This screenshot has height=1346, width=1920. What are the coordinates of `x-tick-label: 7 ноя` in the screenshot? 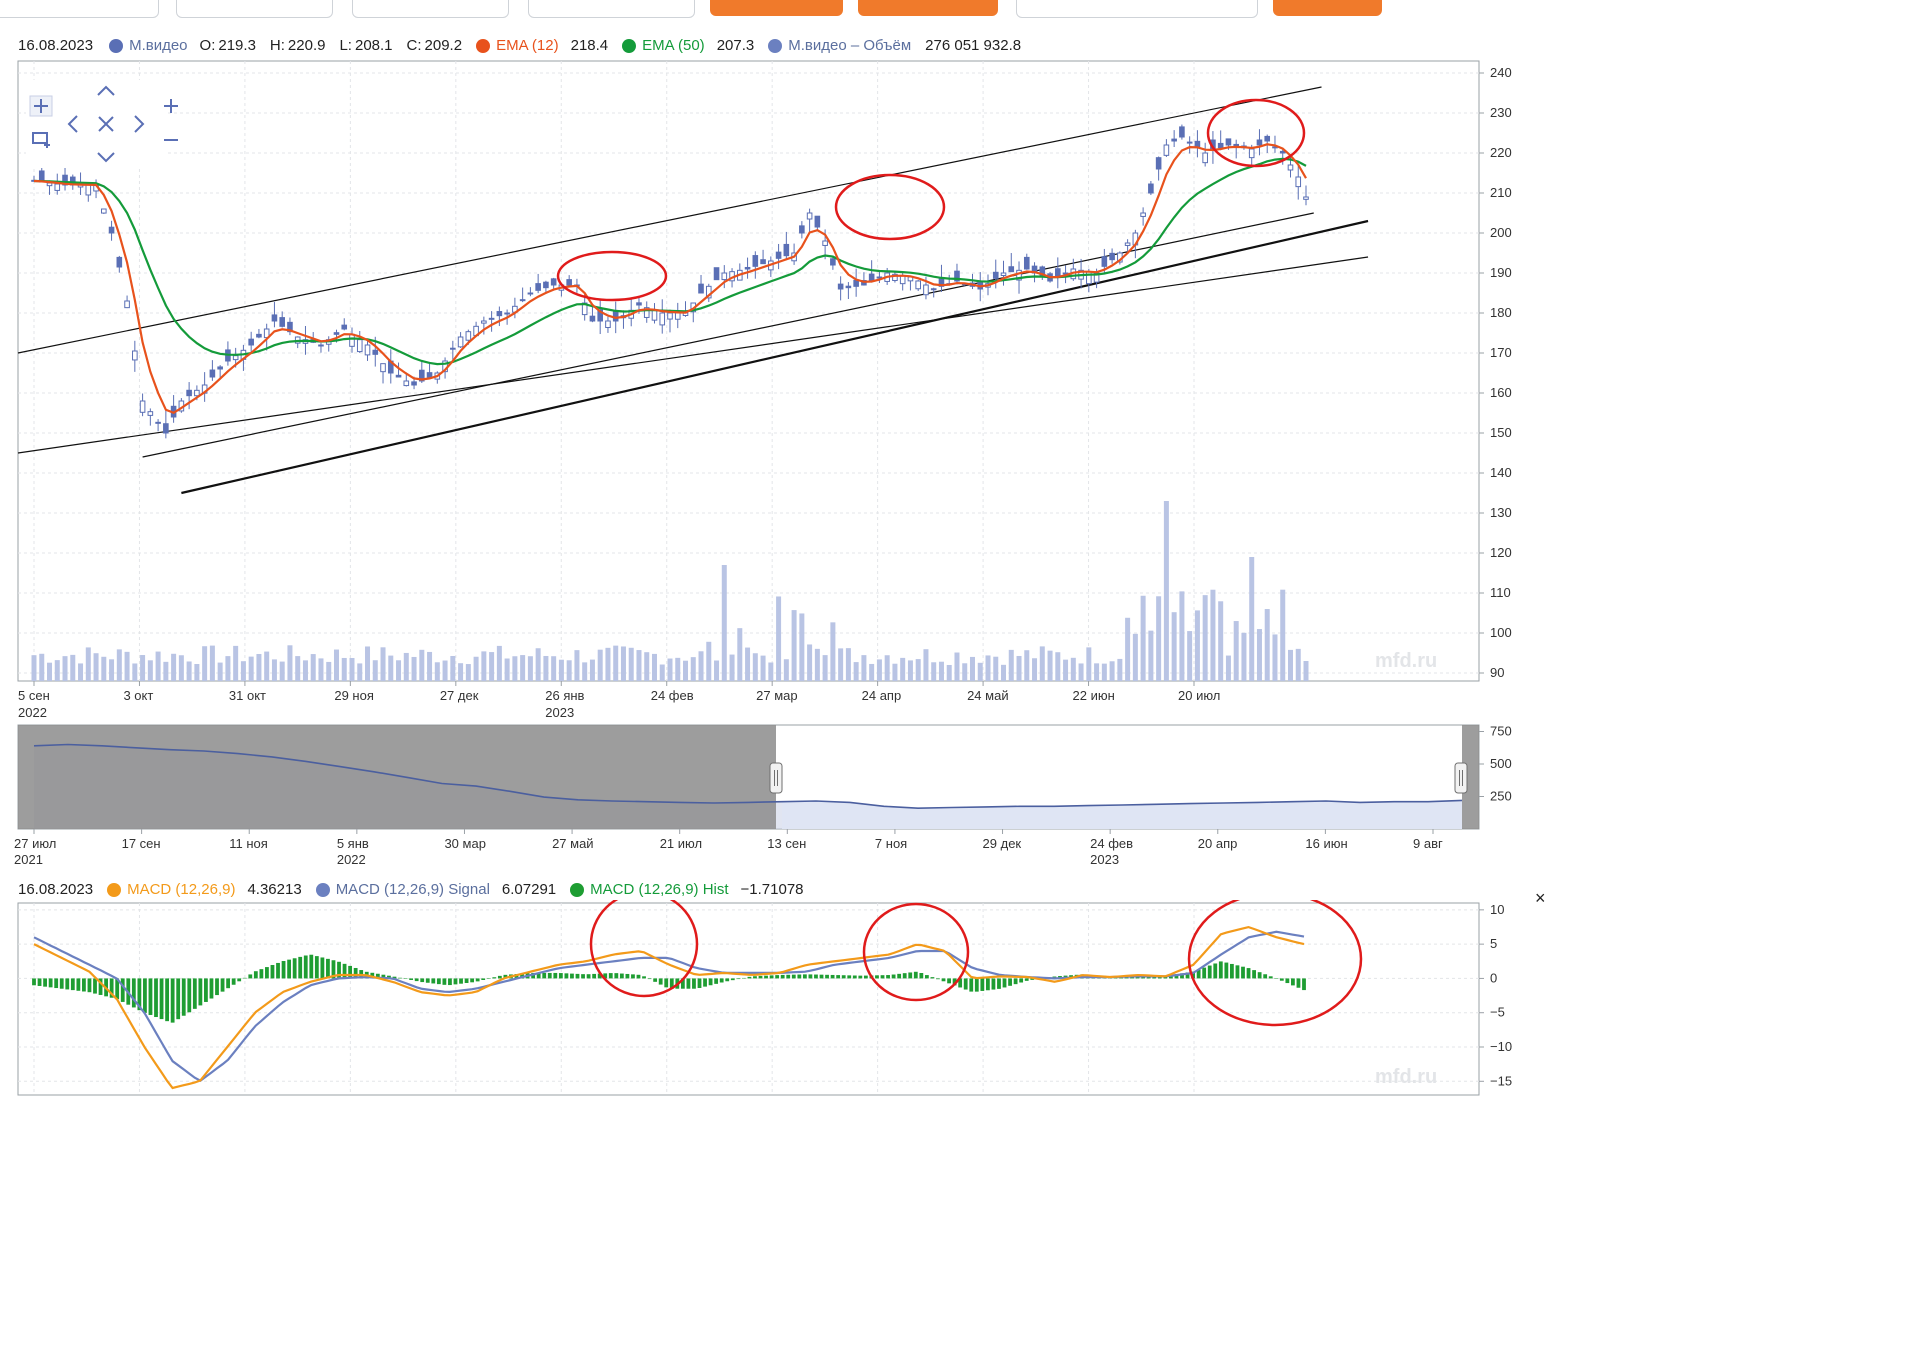 It's located at (891, 843).